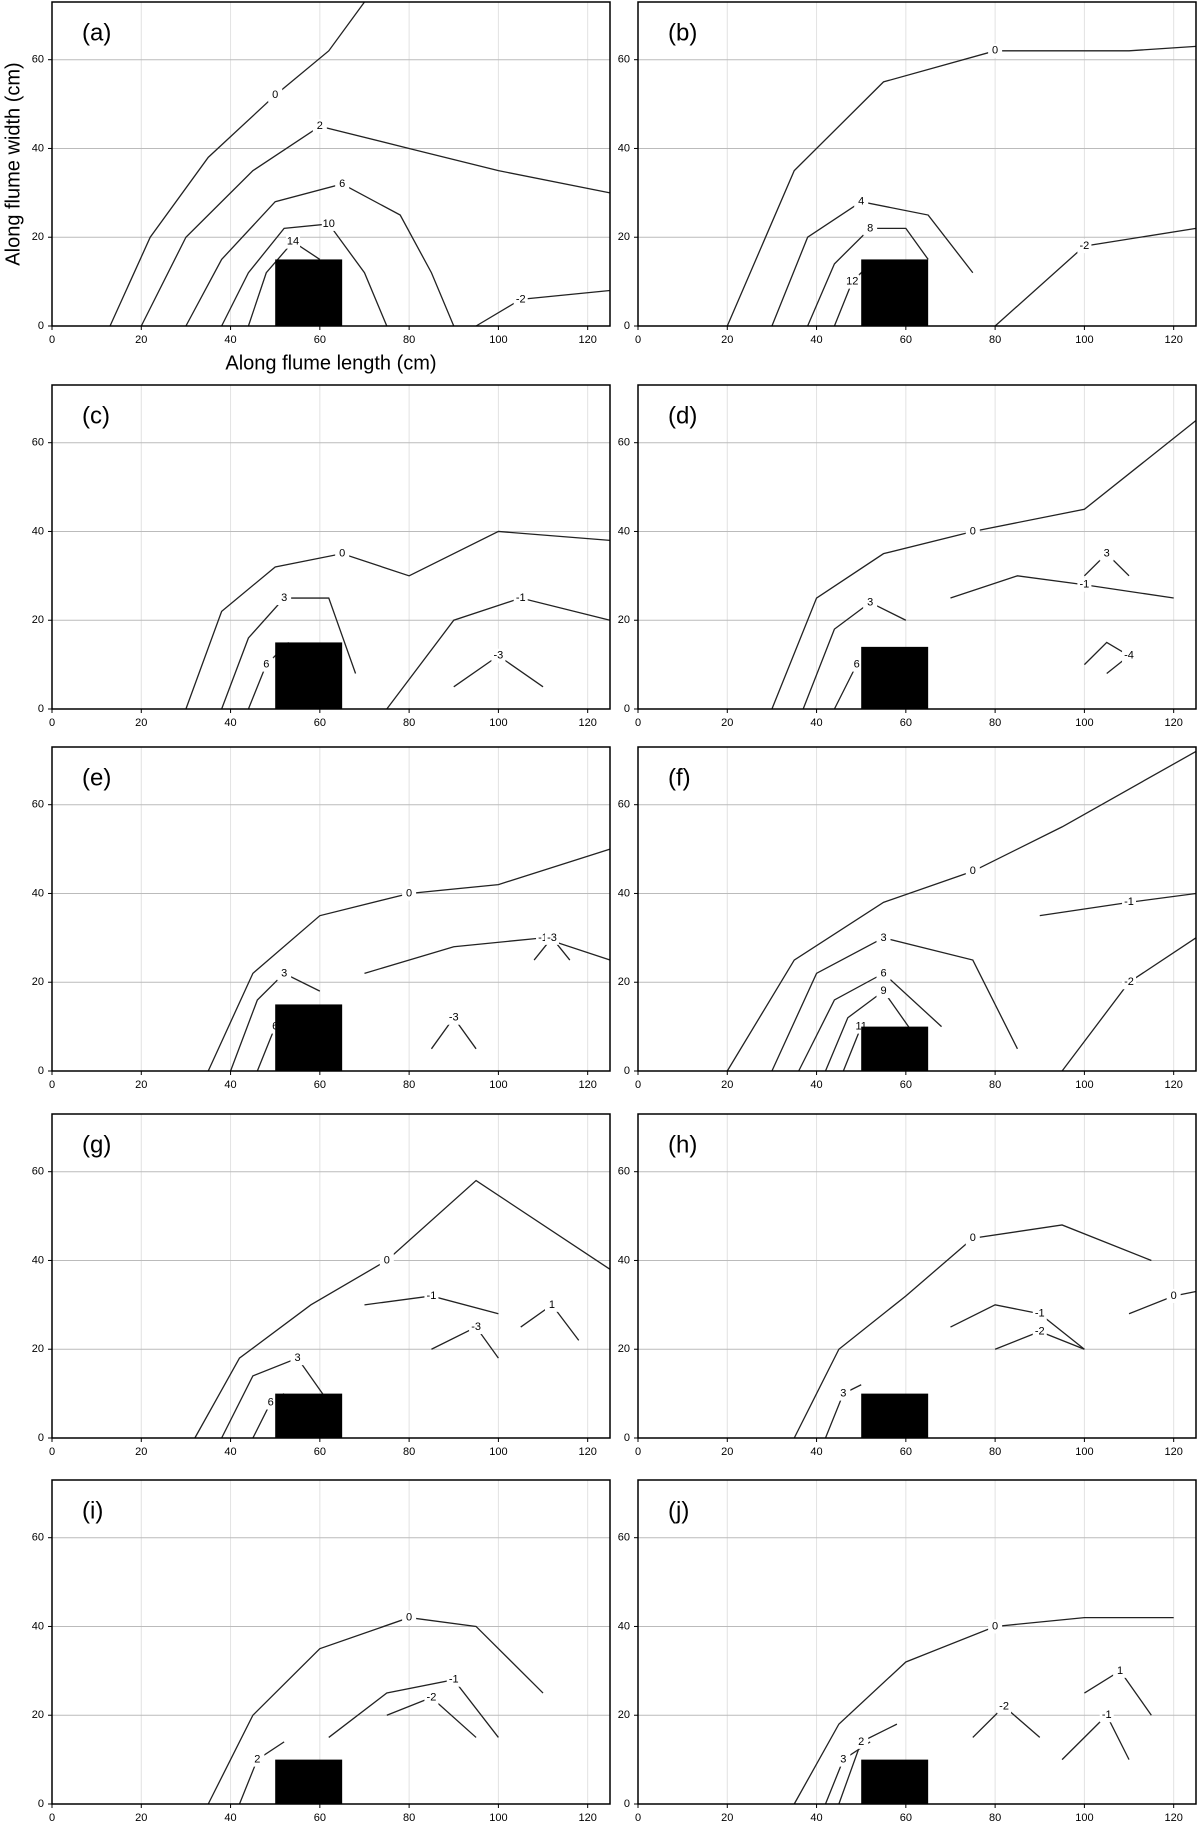 This screenshot has width=1200, height=1831. What do you see at coordinates (266, 665) in the screenshot?
I see `contour-label: 6` at bounding box center [266, 665].